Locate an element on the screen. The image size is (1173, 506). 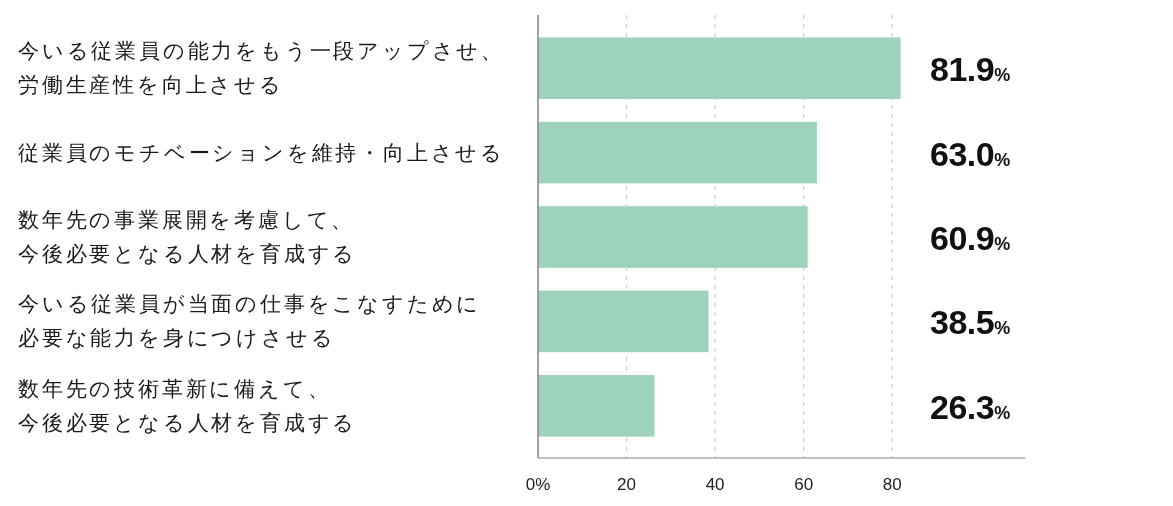
y-tick-label: 数年先の技術革新に備えて、今後必要となる人材を育成する is located at coordinates (188, 405).